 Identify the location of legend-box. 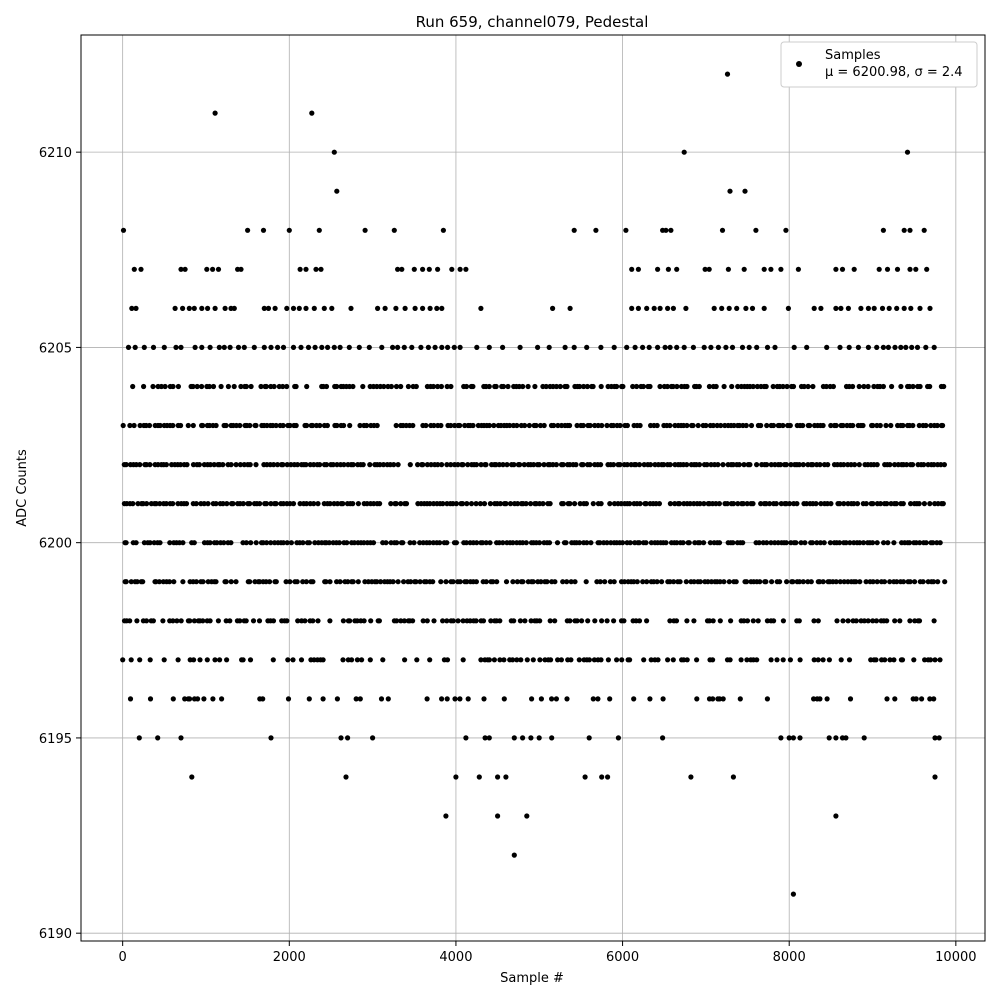
(879, 64).